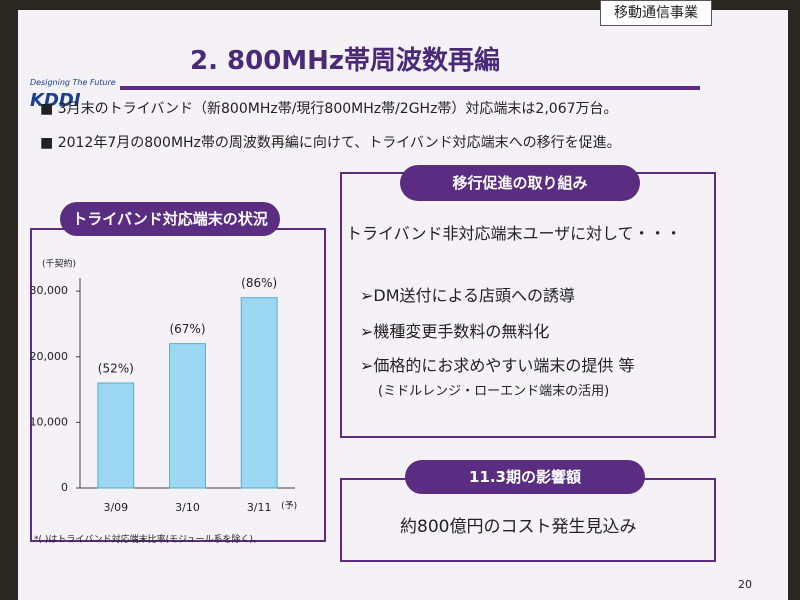 The height and width of the screenshot is (600, 800). What do you see at coordinates (518, 527) in the screenshot?
I see `impact-text: 約800億円のコスト発生見込み` at bounding box center [518, 527].